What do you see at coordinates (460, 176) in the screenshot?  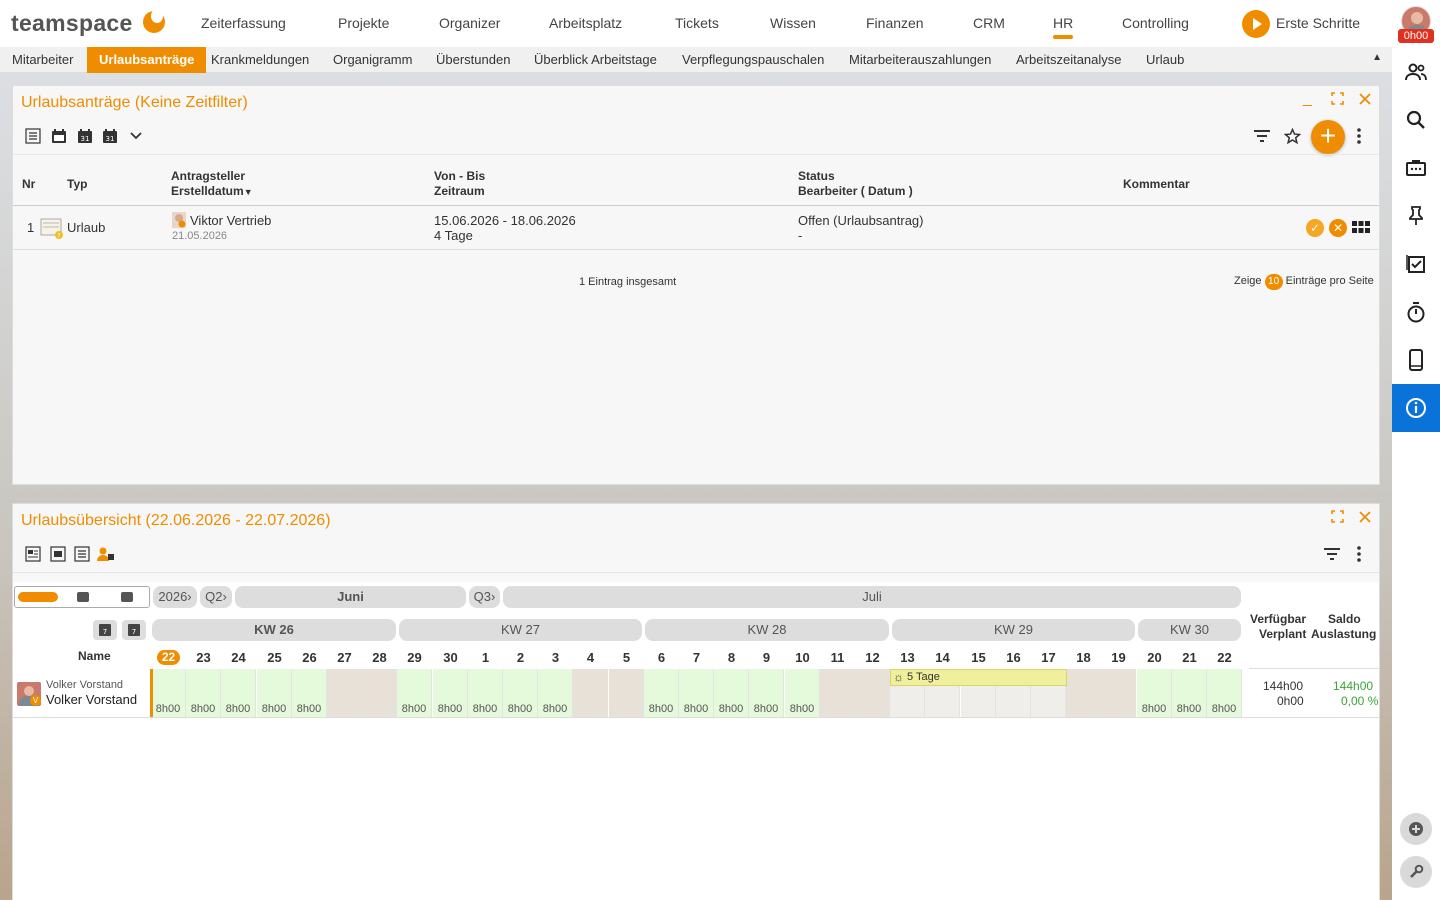 I see `col-von-bis: Von - Bis` at bounding box center [460, 176].